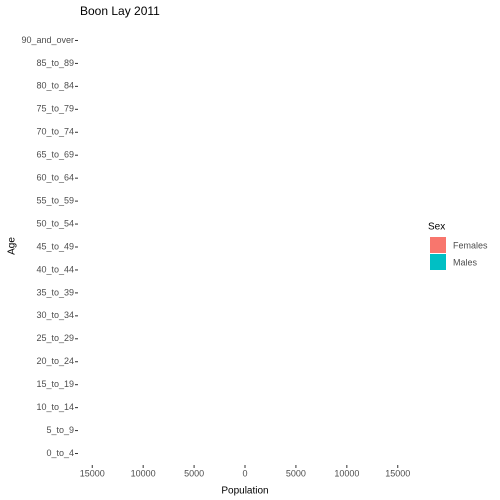 The image size is (500, 500). What do you see at coordinates (47, 40) in the screenshot?
I see `y-tick-label: 90_and_over` at bounding box center [47, 40].